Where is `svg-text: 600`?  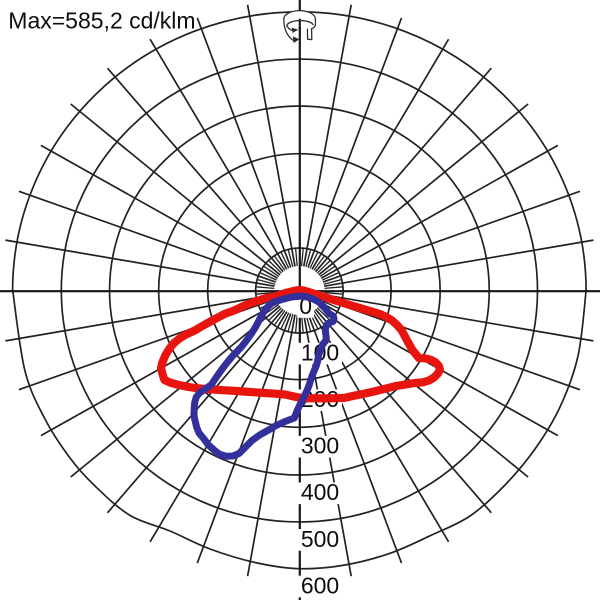
svg-text: 600 is located at coordinates (320, 585).